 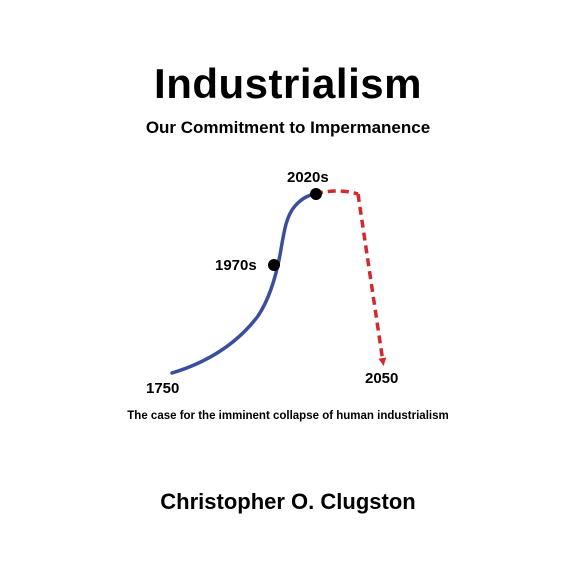 What do you see at coordinates (316, 194) in the screenshot?
I see `marker-2020s` at bounding box center [316, 194].